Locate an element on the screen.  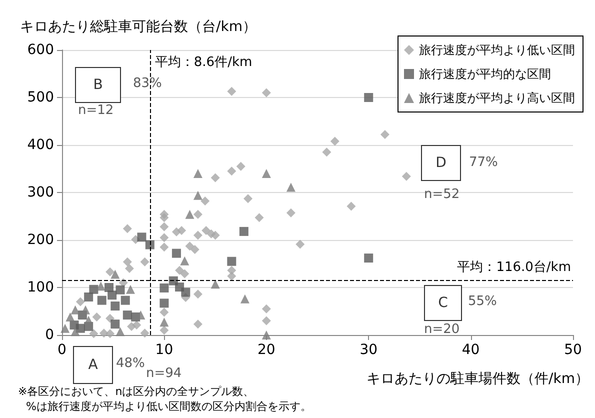
annotation: 77% is located at coordinates (483, 162).